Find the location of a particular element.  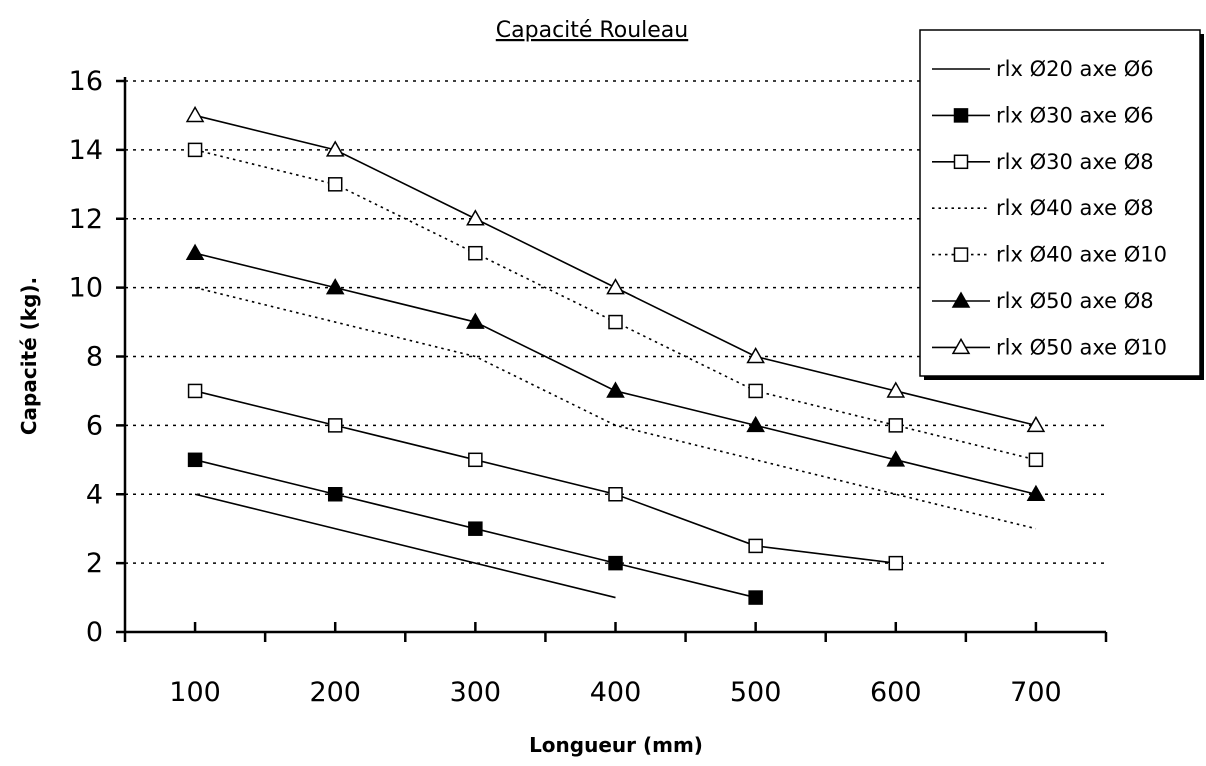

series-1-line is located at coordinates (405, 546).